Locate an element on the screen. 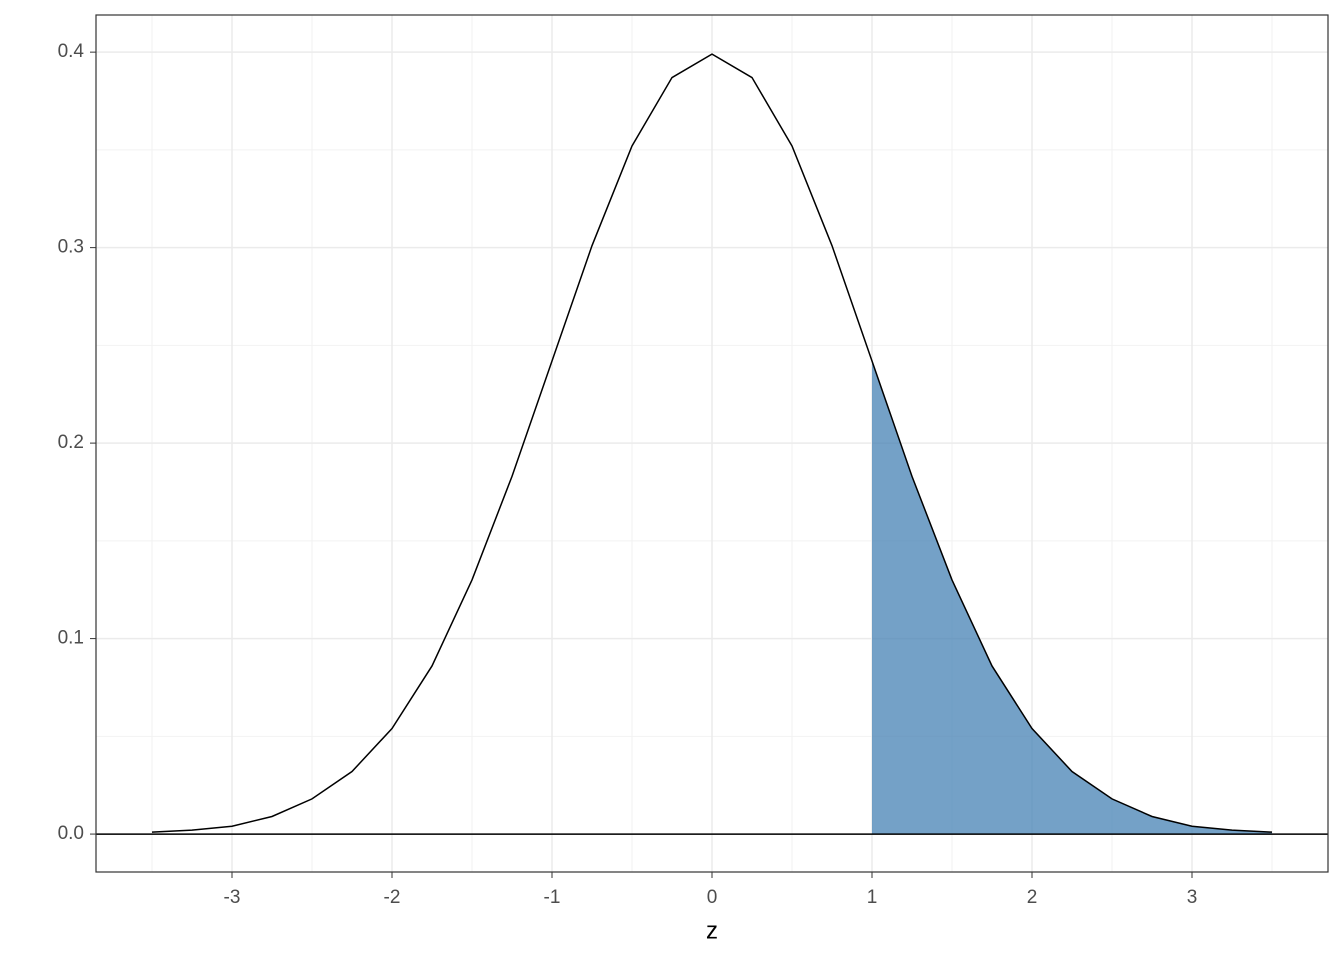  x-tick-label: 3 is located at coordinates (1192, 897).